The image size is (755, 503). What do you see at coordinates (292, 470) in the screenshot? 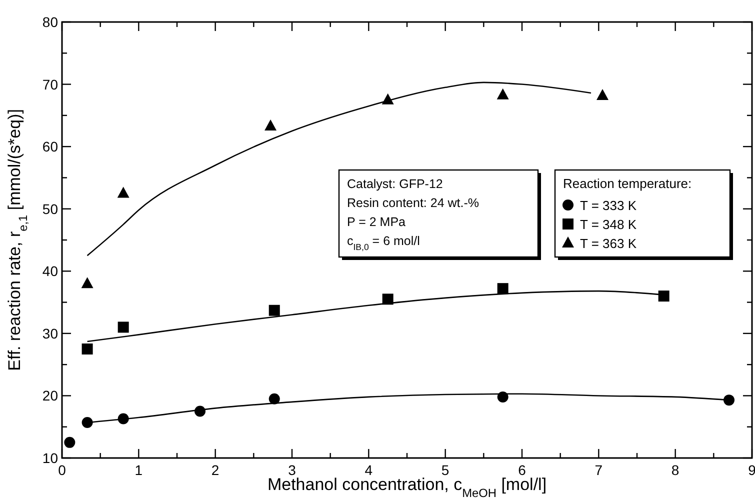
I see `x-tick-label: 3` at bounding box center [292, 470].